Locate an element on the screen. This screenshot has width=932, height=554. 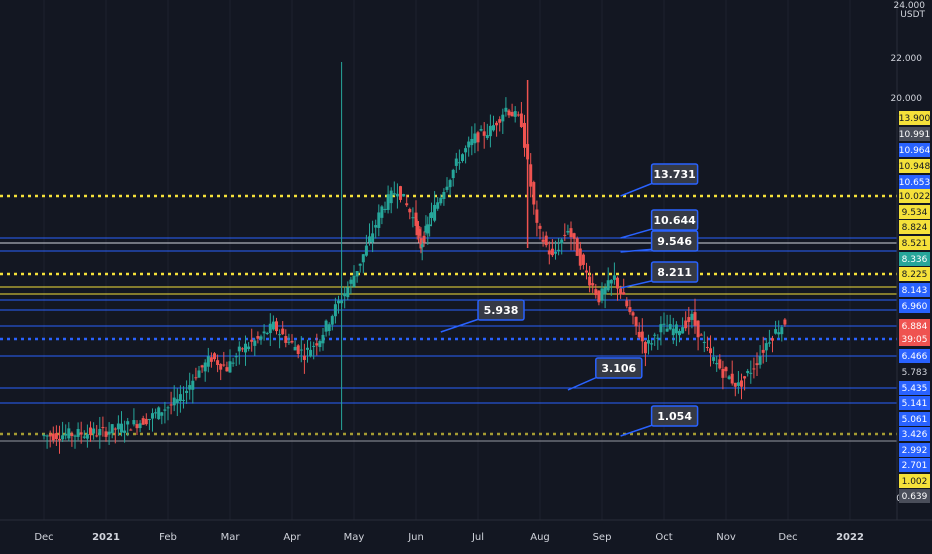
price-label: 39:05 is located at coordinates (915, 340).